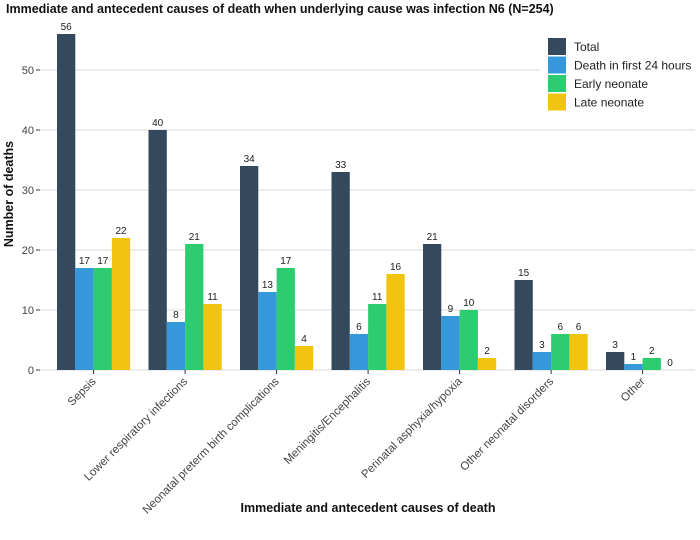 Image resolution: width=700 pixels, height=540 pixels. Describe the element at coordinates (396, 267) in the screenshot. I see `data-label: 16` at that location.